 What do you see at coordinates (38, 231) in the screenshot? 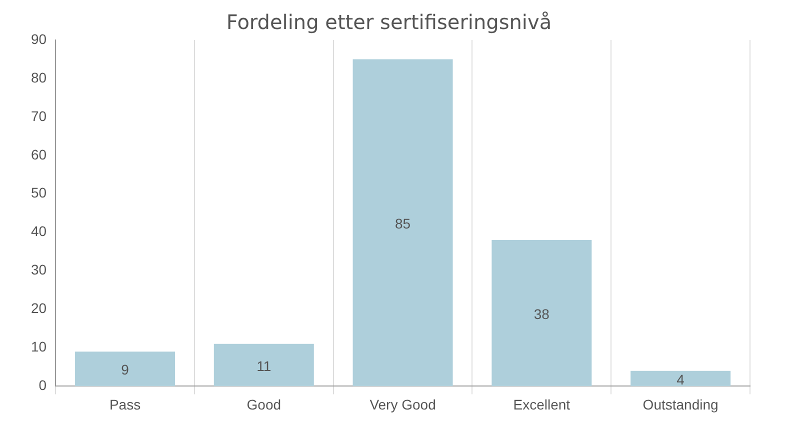
I see `y-tick-label: 40` at bounding box center [38, 231].